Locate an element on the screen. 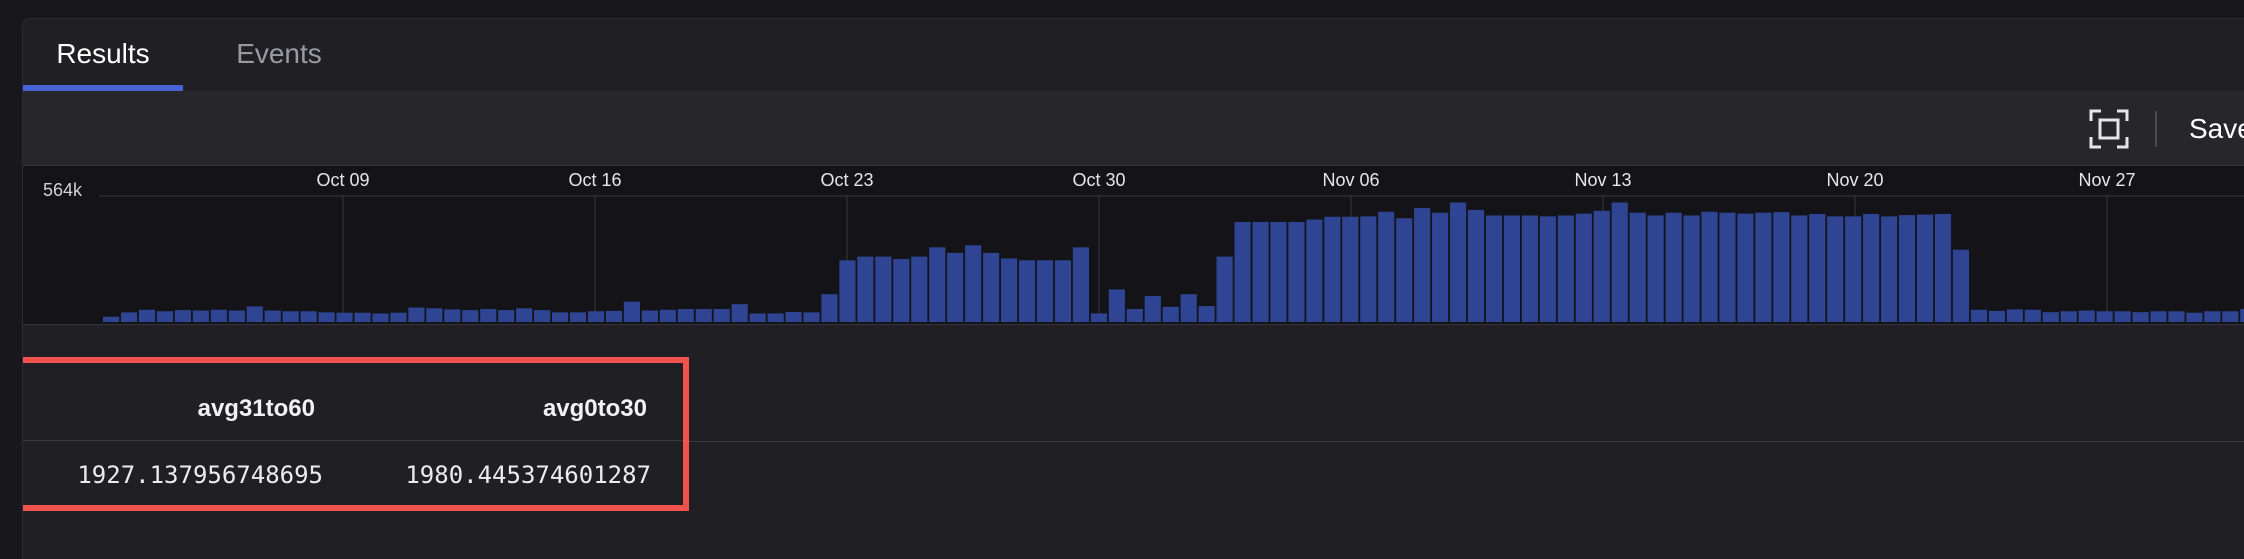 This screenshot has height=559, width=2244. column-header-avg31to60: avg31to60 is located at coordinates (256, 408).